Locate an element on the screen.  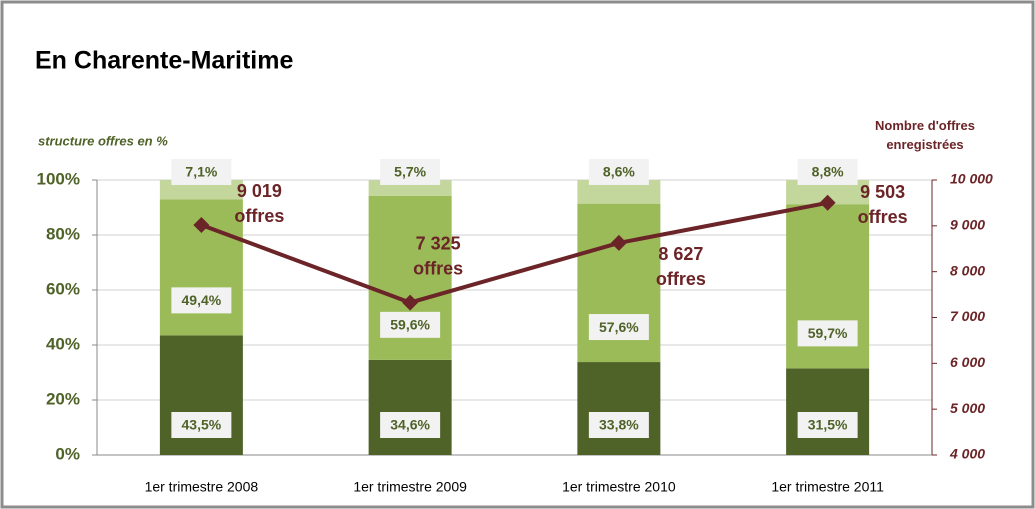
data-label: 31,5% is located at coordinates (828, 425).